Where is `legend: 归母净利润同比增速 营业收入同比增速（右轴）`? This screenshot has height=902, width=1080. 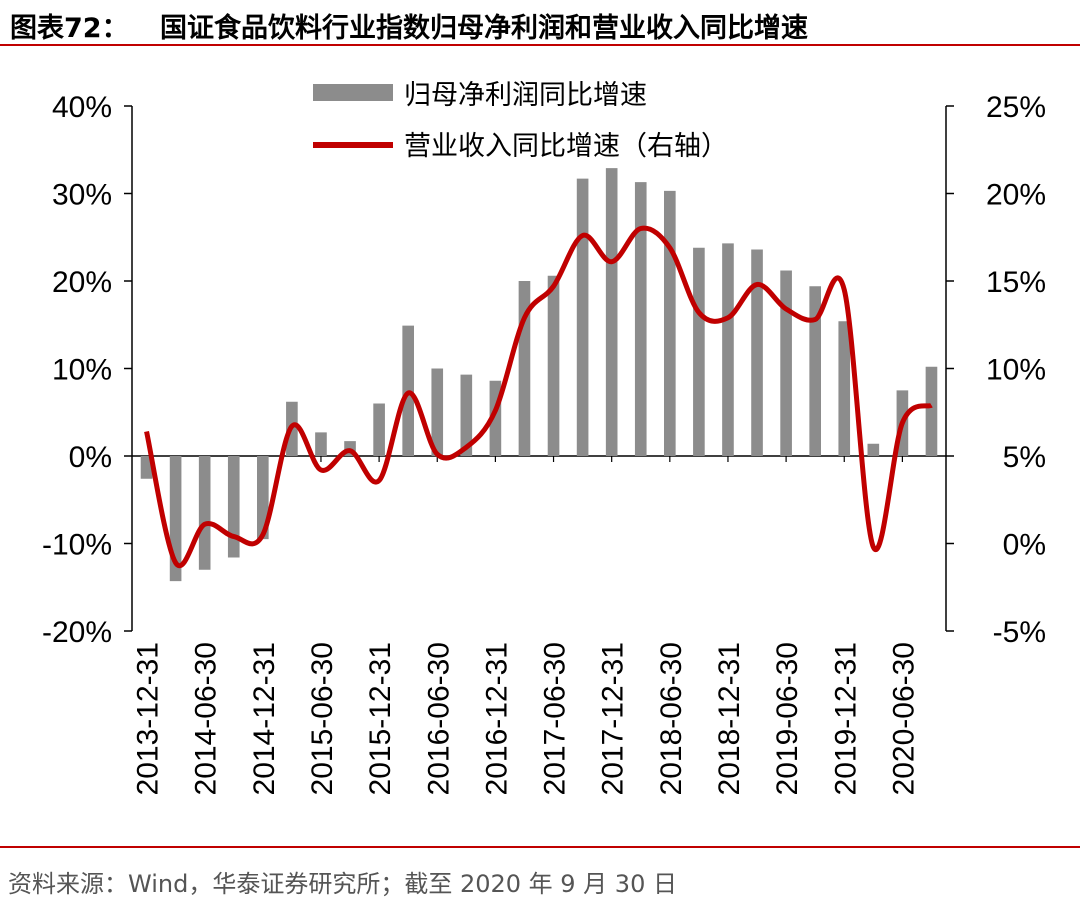
legend: 归母净利润同比增速 营业收入同比增速（右轴） is located at coordinates (520, 121).